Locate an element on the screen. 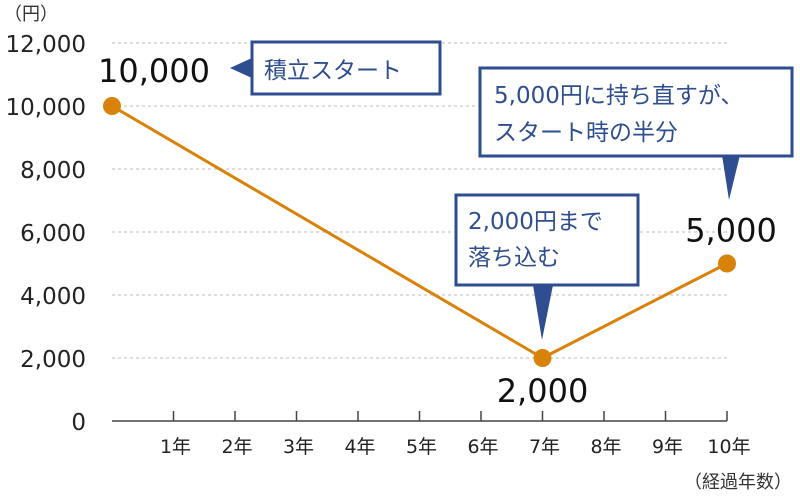  callout-start: 積立スタート is located at coordinates (336, 68).